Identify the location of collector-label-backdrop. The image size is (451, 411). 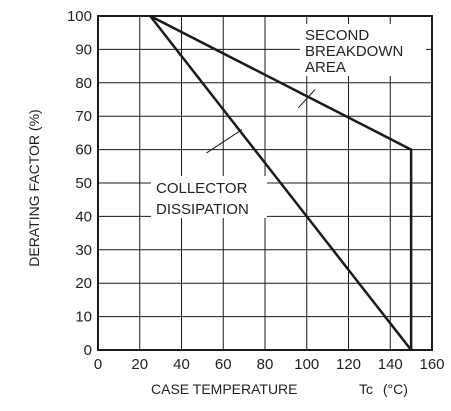
(209, 197).